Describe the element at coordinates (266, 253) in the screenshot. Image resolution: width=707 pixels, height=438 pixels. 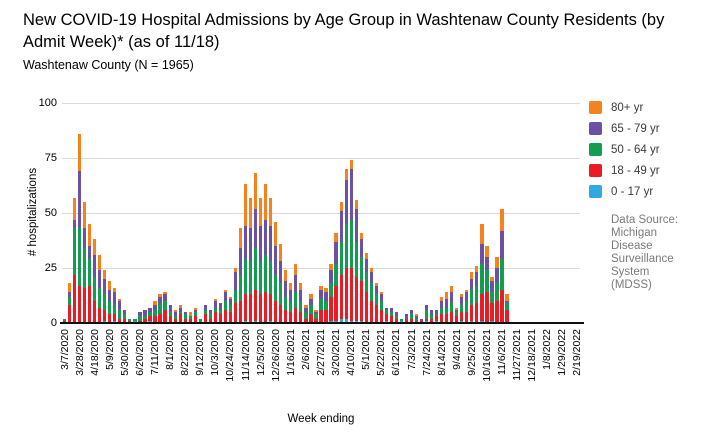
I see `stacked-bar-12/12/2020` at that location.